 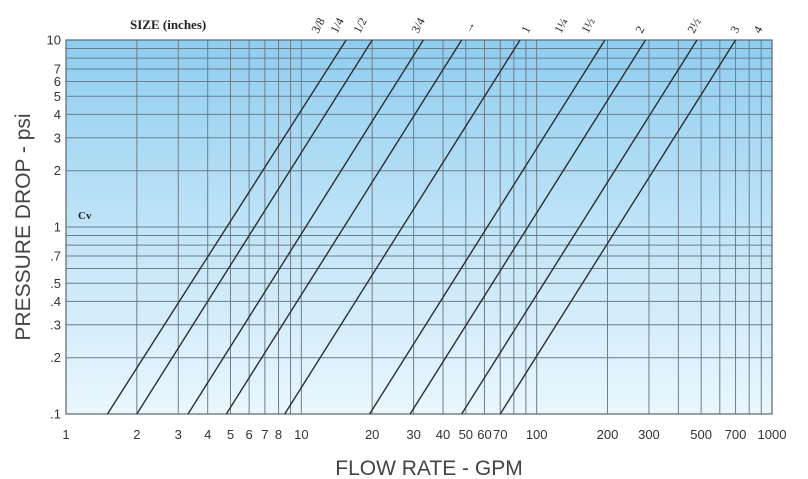 What do you see at coordinates (57, 114) in the screenshot?
I see `y-tick-label: 4` at bounding box center [57, 114].